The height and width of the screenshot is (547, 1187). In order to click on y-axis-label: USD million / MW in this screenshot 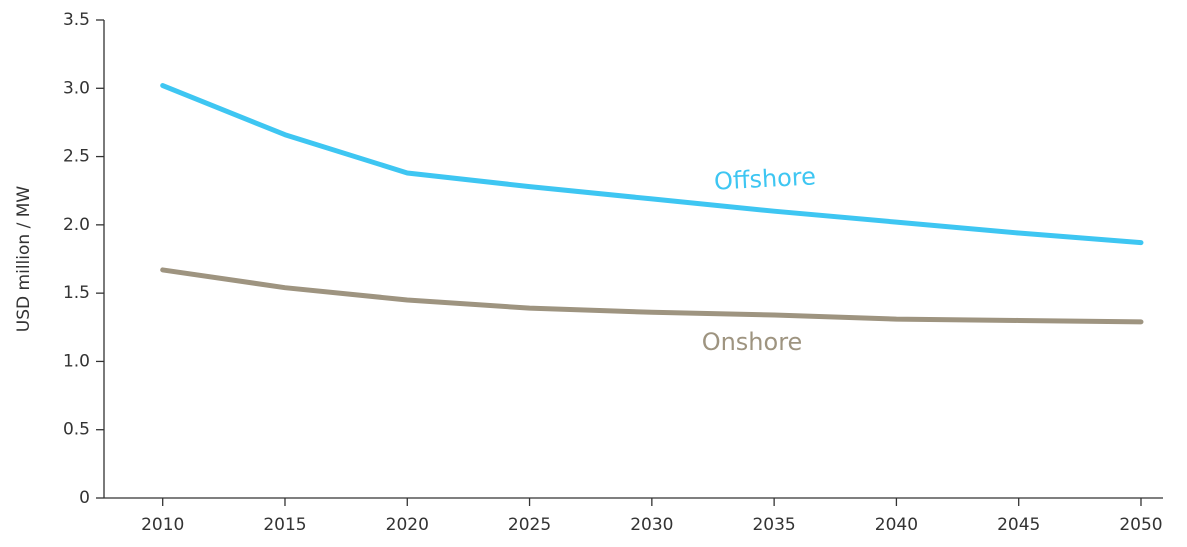, I will do `click(24, 259)`.